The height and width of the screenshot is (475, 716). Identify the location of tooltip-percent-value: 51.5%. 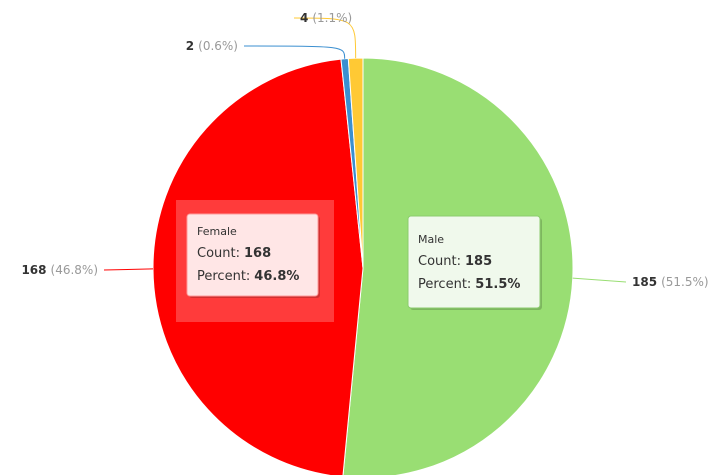
(497, 284).